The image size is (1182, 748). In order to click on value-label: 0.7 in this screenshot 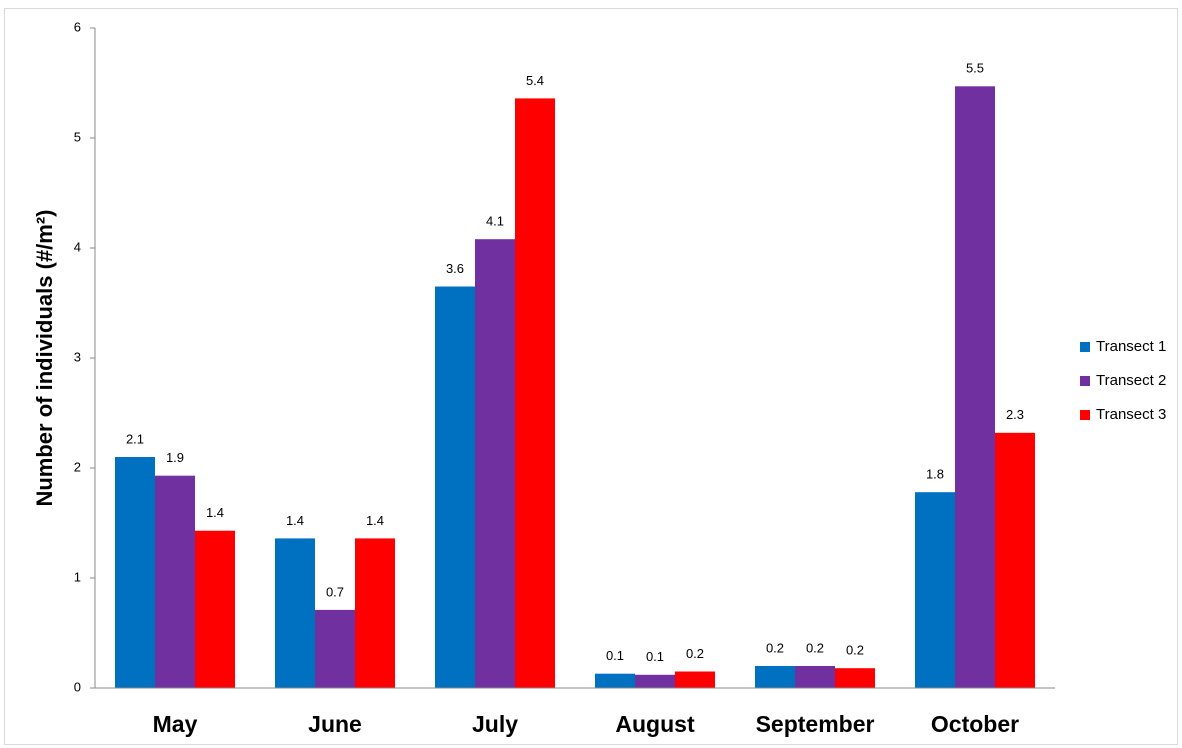, I will do `click(335, 591)`.